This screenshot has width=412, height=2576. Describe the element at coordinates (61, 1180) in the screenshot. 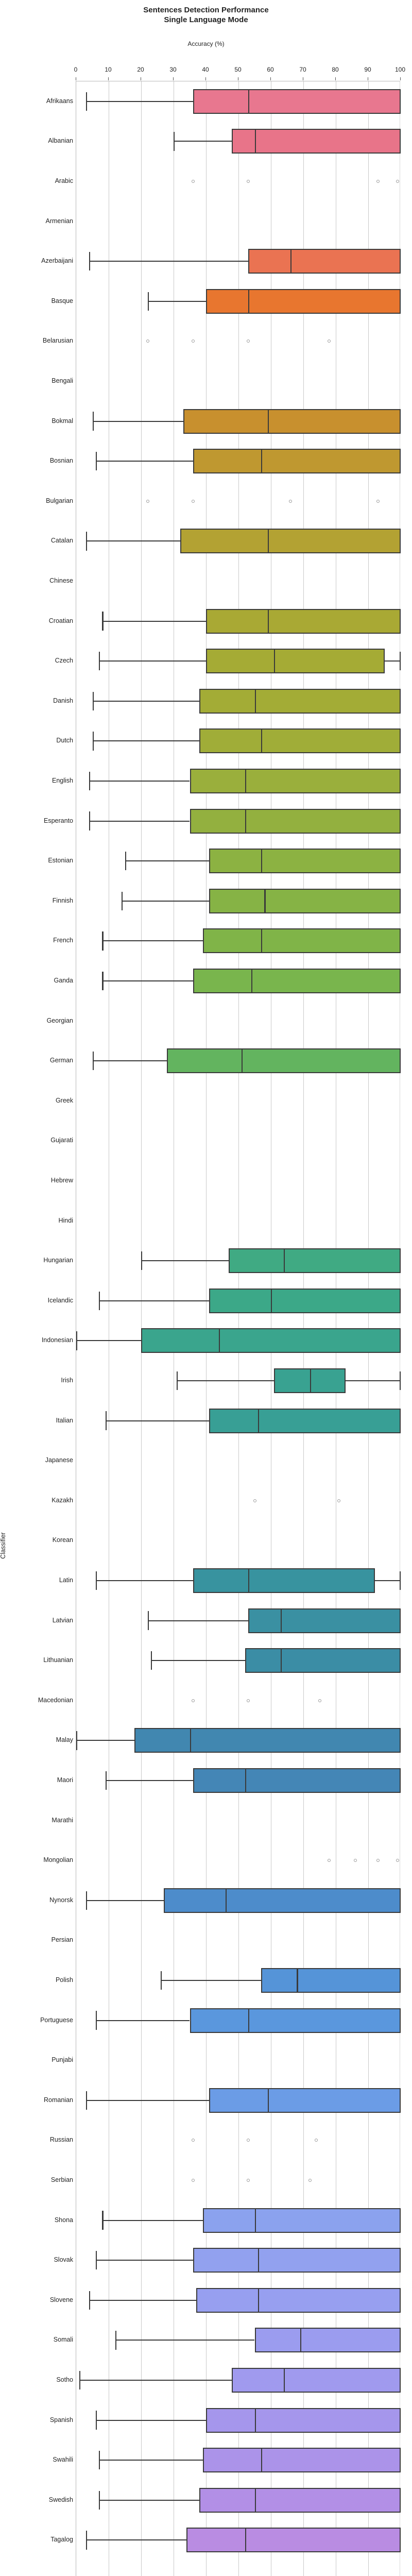

I see `y-axis-tick-label: Hebrew` at that location.